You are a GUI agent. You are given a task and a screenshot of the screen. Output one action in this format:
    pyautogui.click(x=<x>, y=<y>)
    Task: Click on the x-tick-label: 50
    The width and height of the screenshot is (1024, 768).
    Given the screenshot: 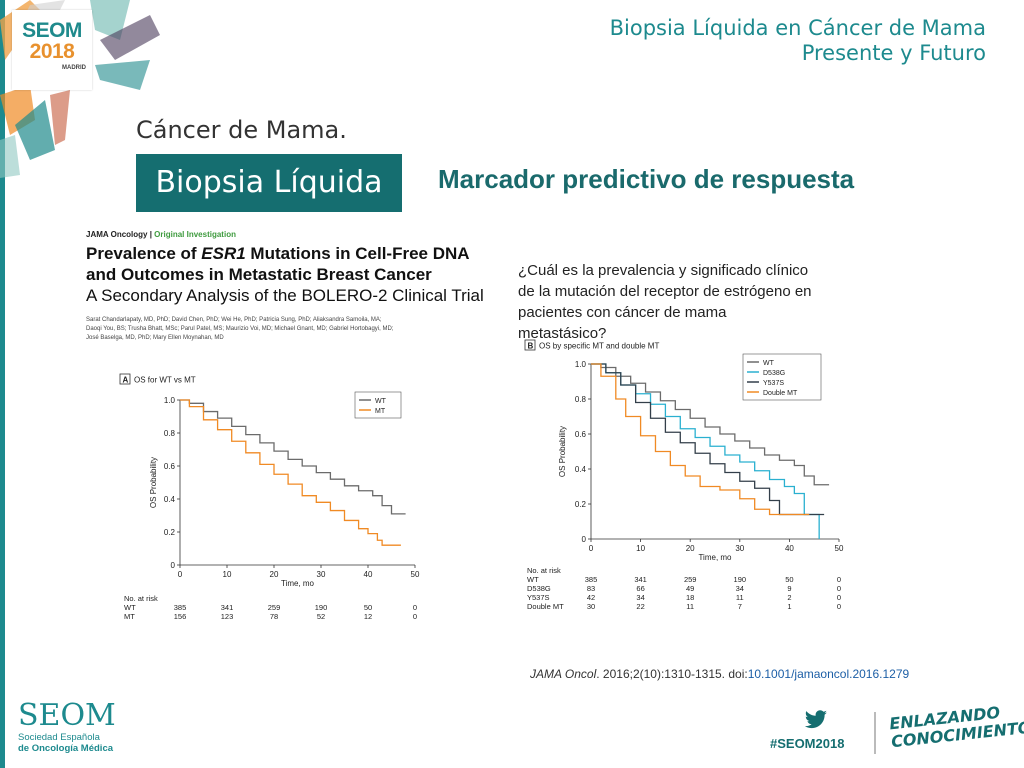 What is the action you would take?
    pyautogui.click(x=839, y=548)
    